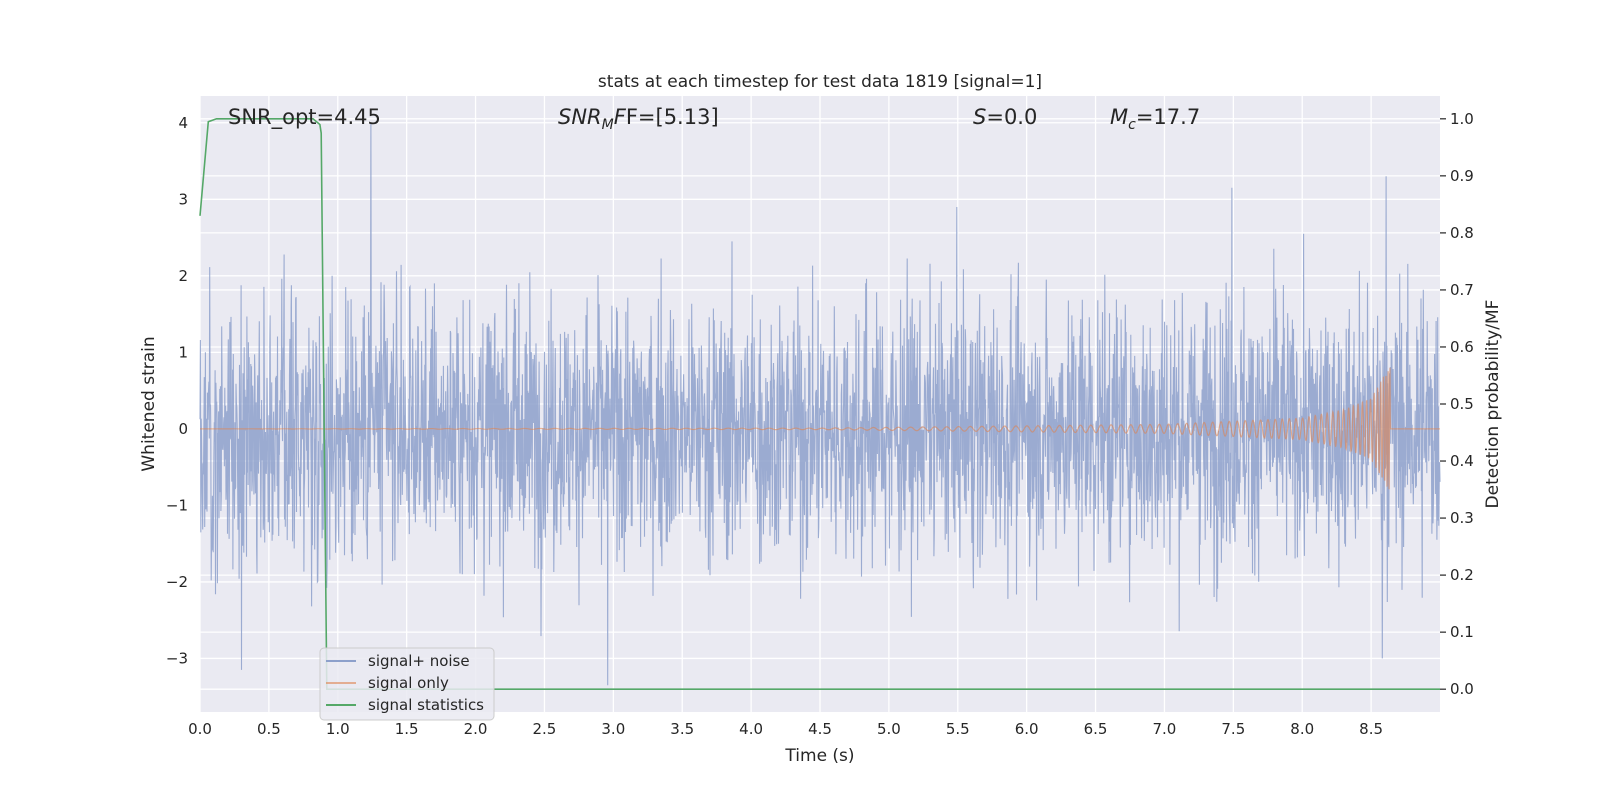 The height and width of the screenshot is (804, 1600). Describe the element at coordinates (613, 729) in the screenshot. I see `x-tick-label: 3.0` at that location.